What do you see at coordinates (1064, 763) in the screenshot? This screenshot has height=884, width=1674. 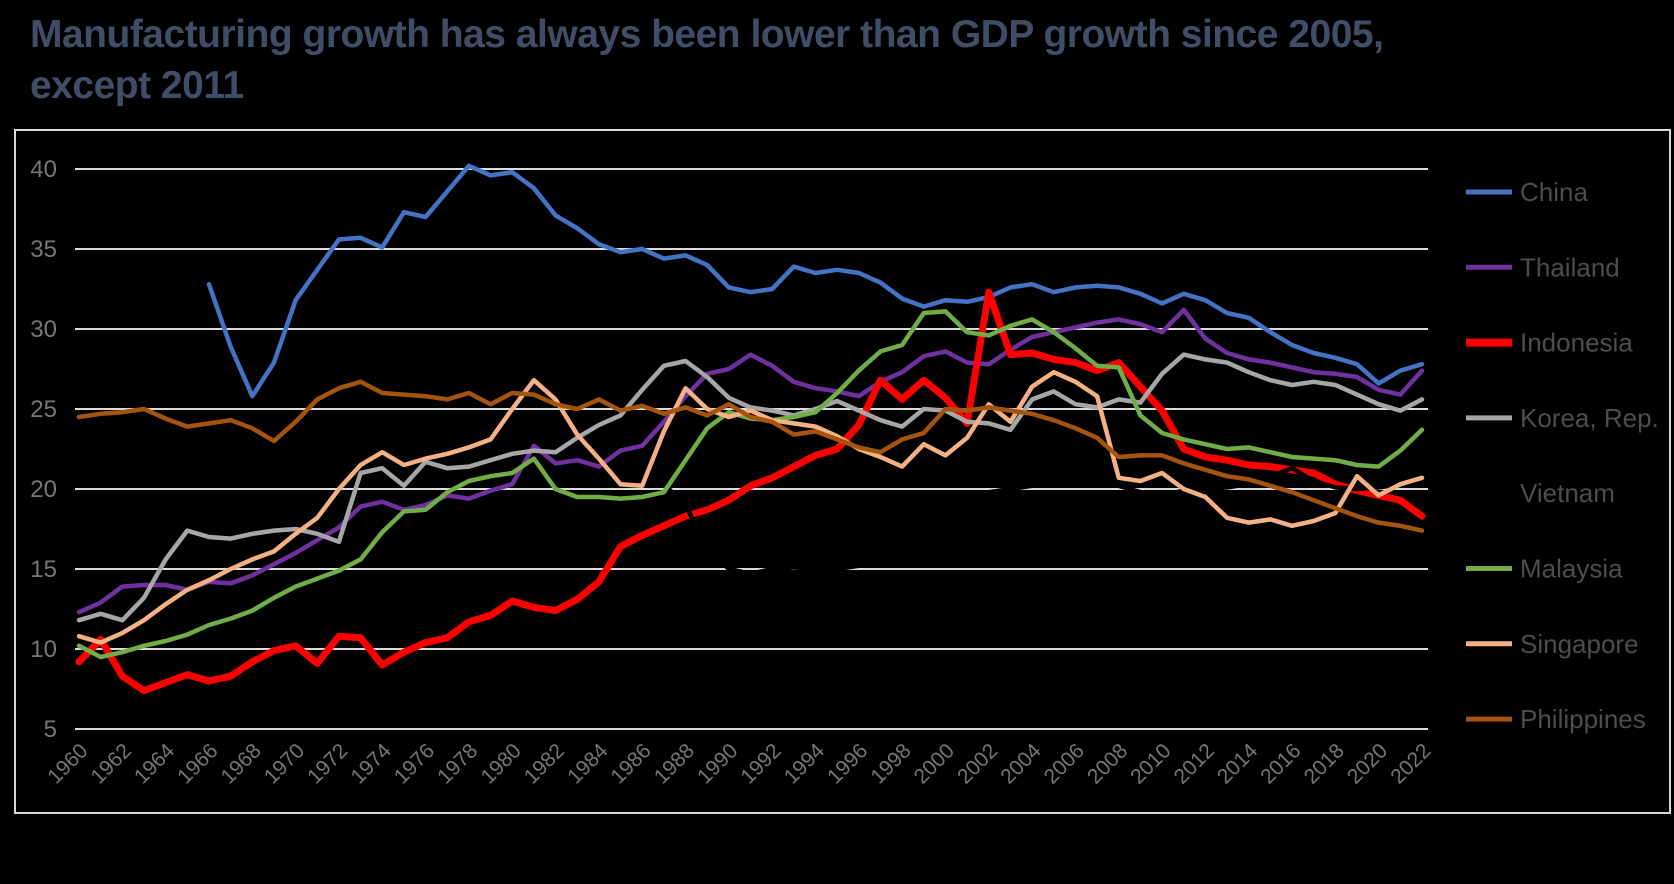 I see `x-axis-label-2006: 2006` at bounding box center [1064, 763].